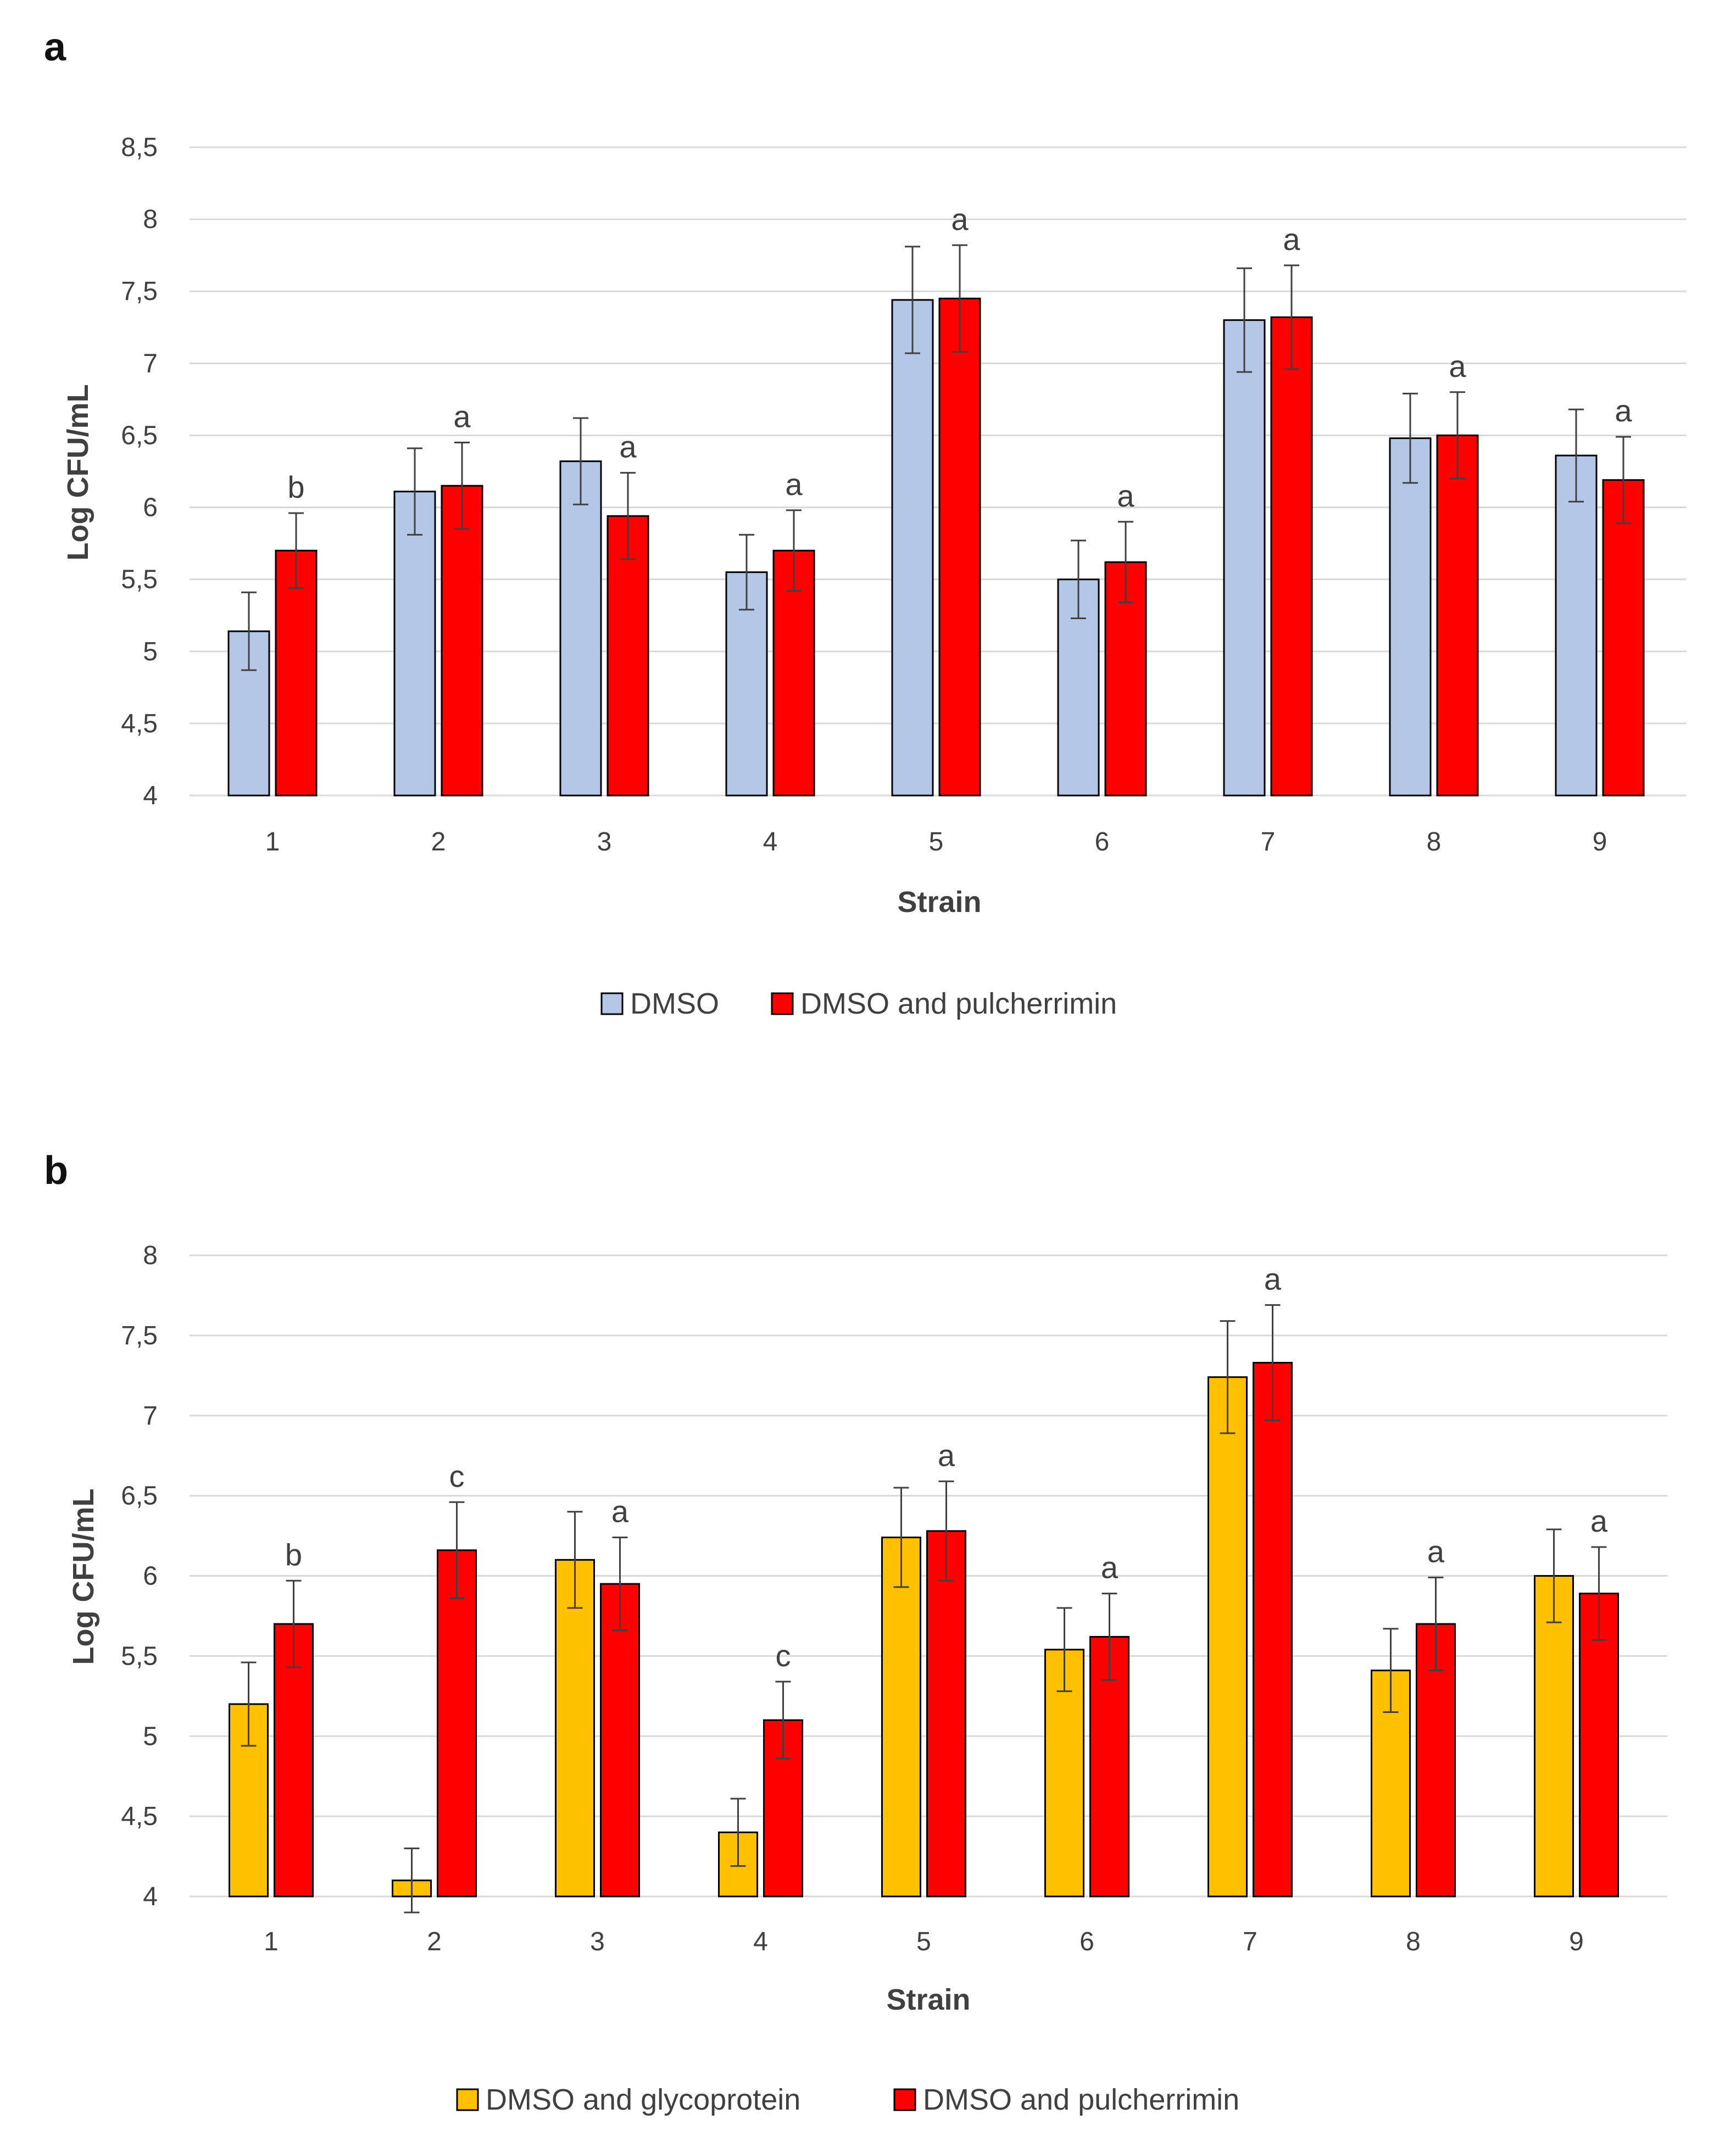  Describe the element at coordinates (150, 219) in the screenshot. I see `p0-y-tick-label: 8` at that location.